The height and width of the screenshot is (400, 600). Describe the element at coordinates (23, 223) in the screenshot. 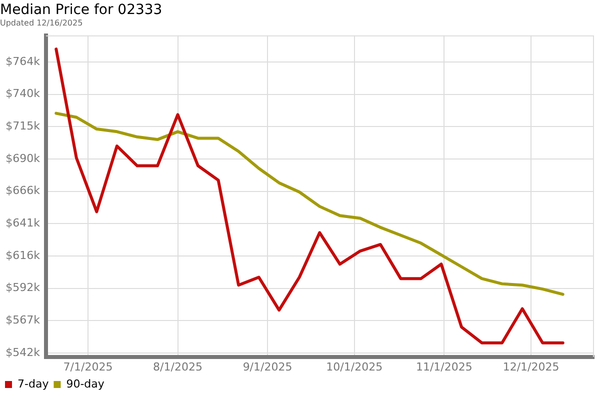

I see `y-tick-label: $641k` at that location.